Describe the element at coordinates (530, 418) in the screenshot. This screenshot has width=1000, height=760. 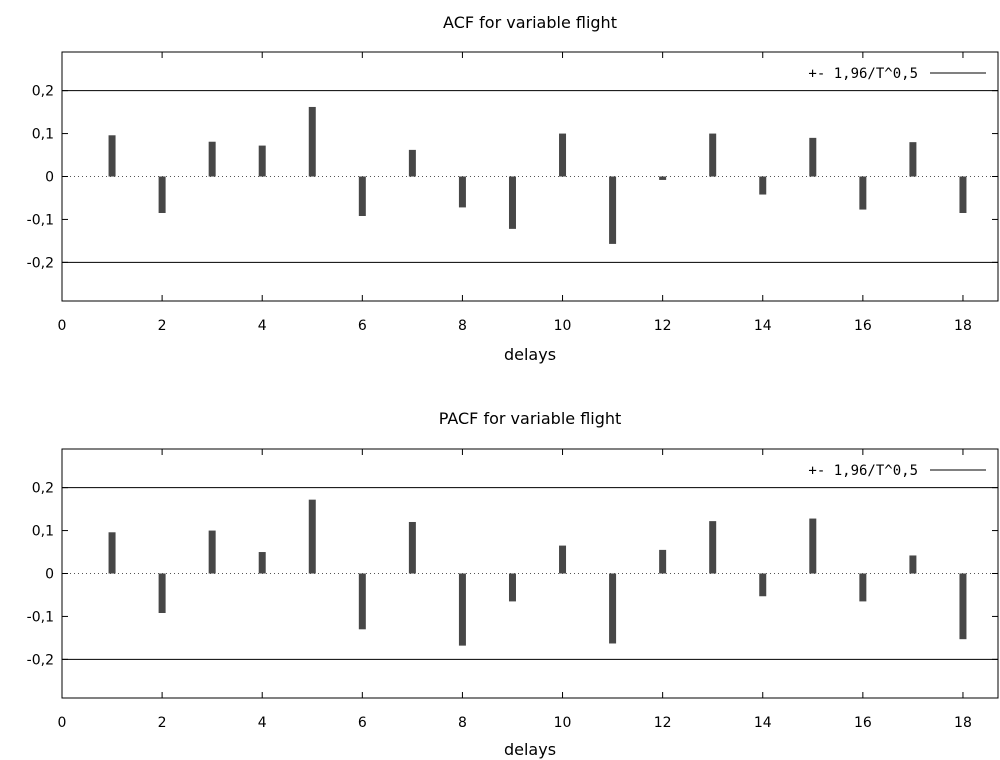
I see `panel2-chart-title: PACF for variable flight` at that location.